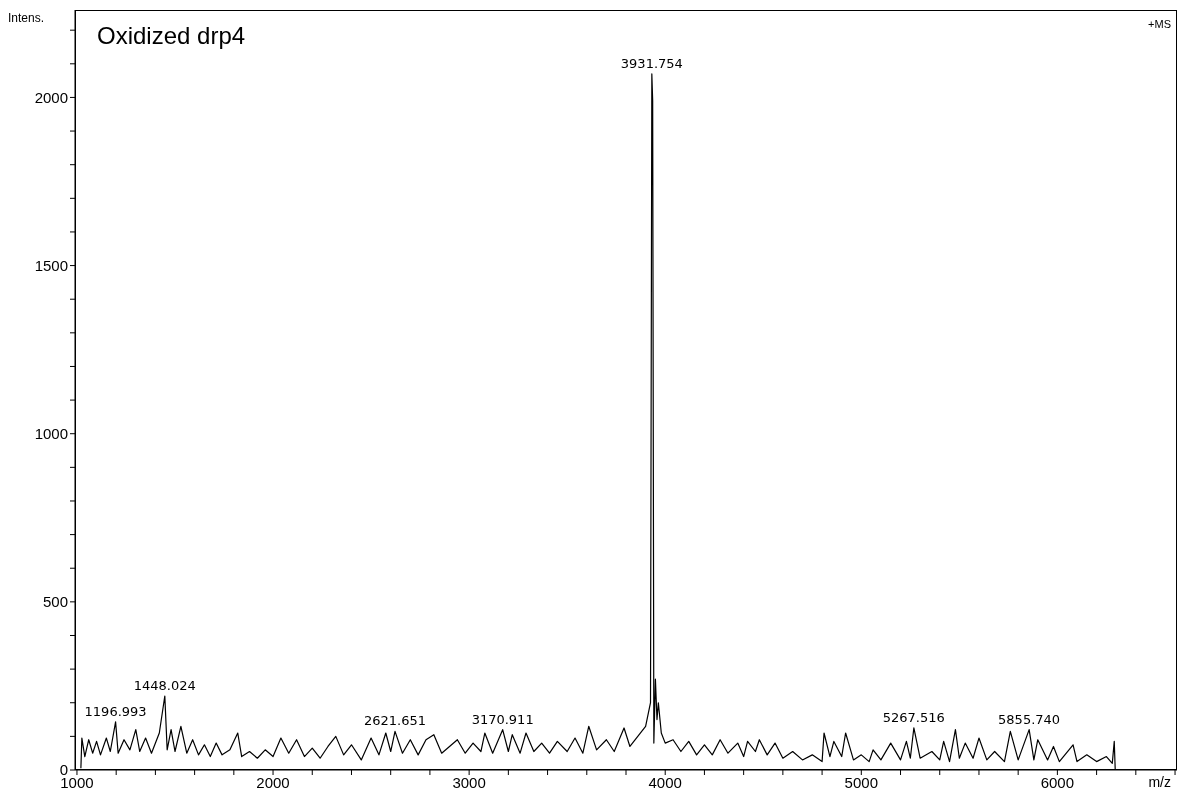  I want to click on annotation: 1196.993, so click(115, 711).